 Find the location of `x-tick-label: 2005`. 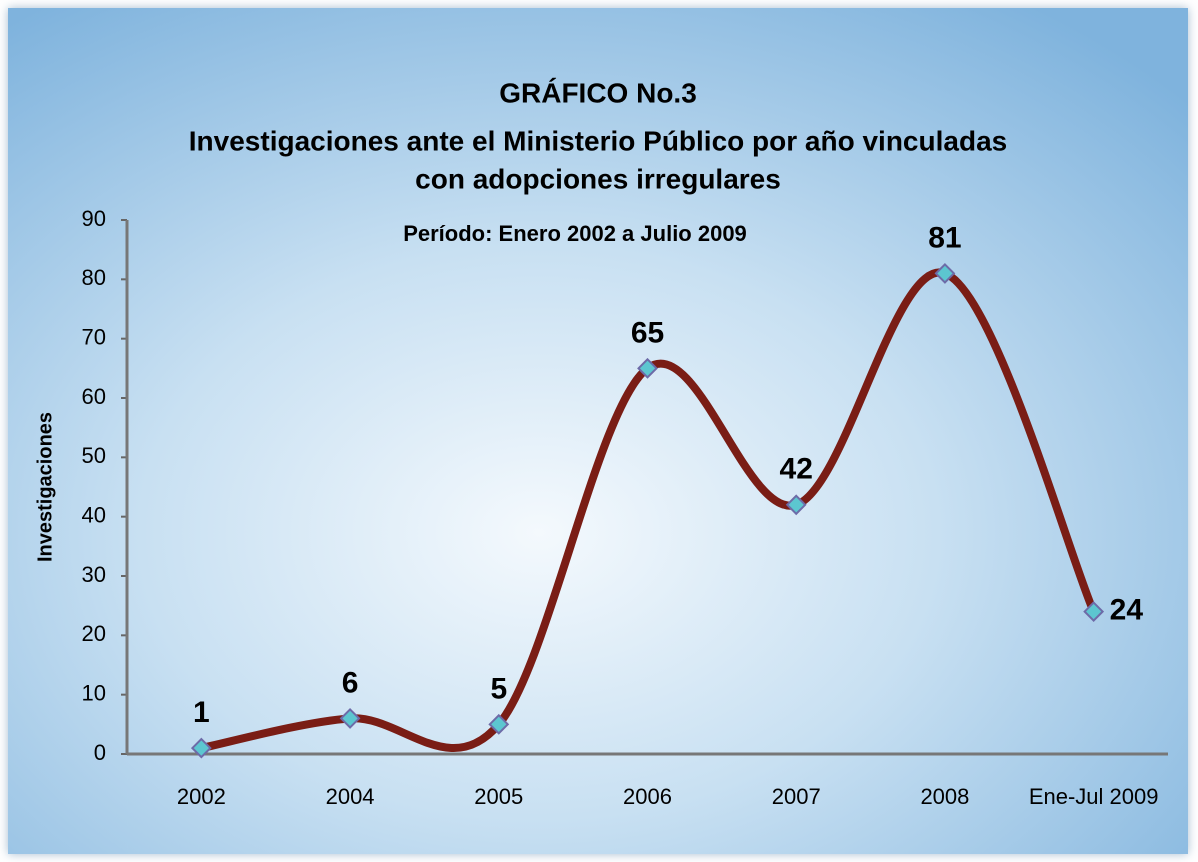

x-tick-label: 2005 is located at coordinates (498, 796).